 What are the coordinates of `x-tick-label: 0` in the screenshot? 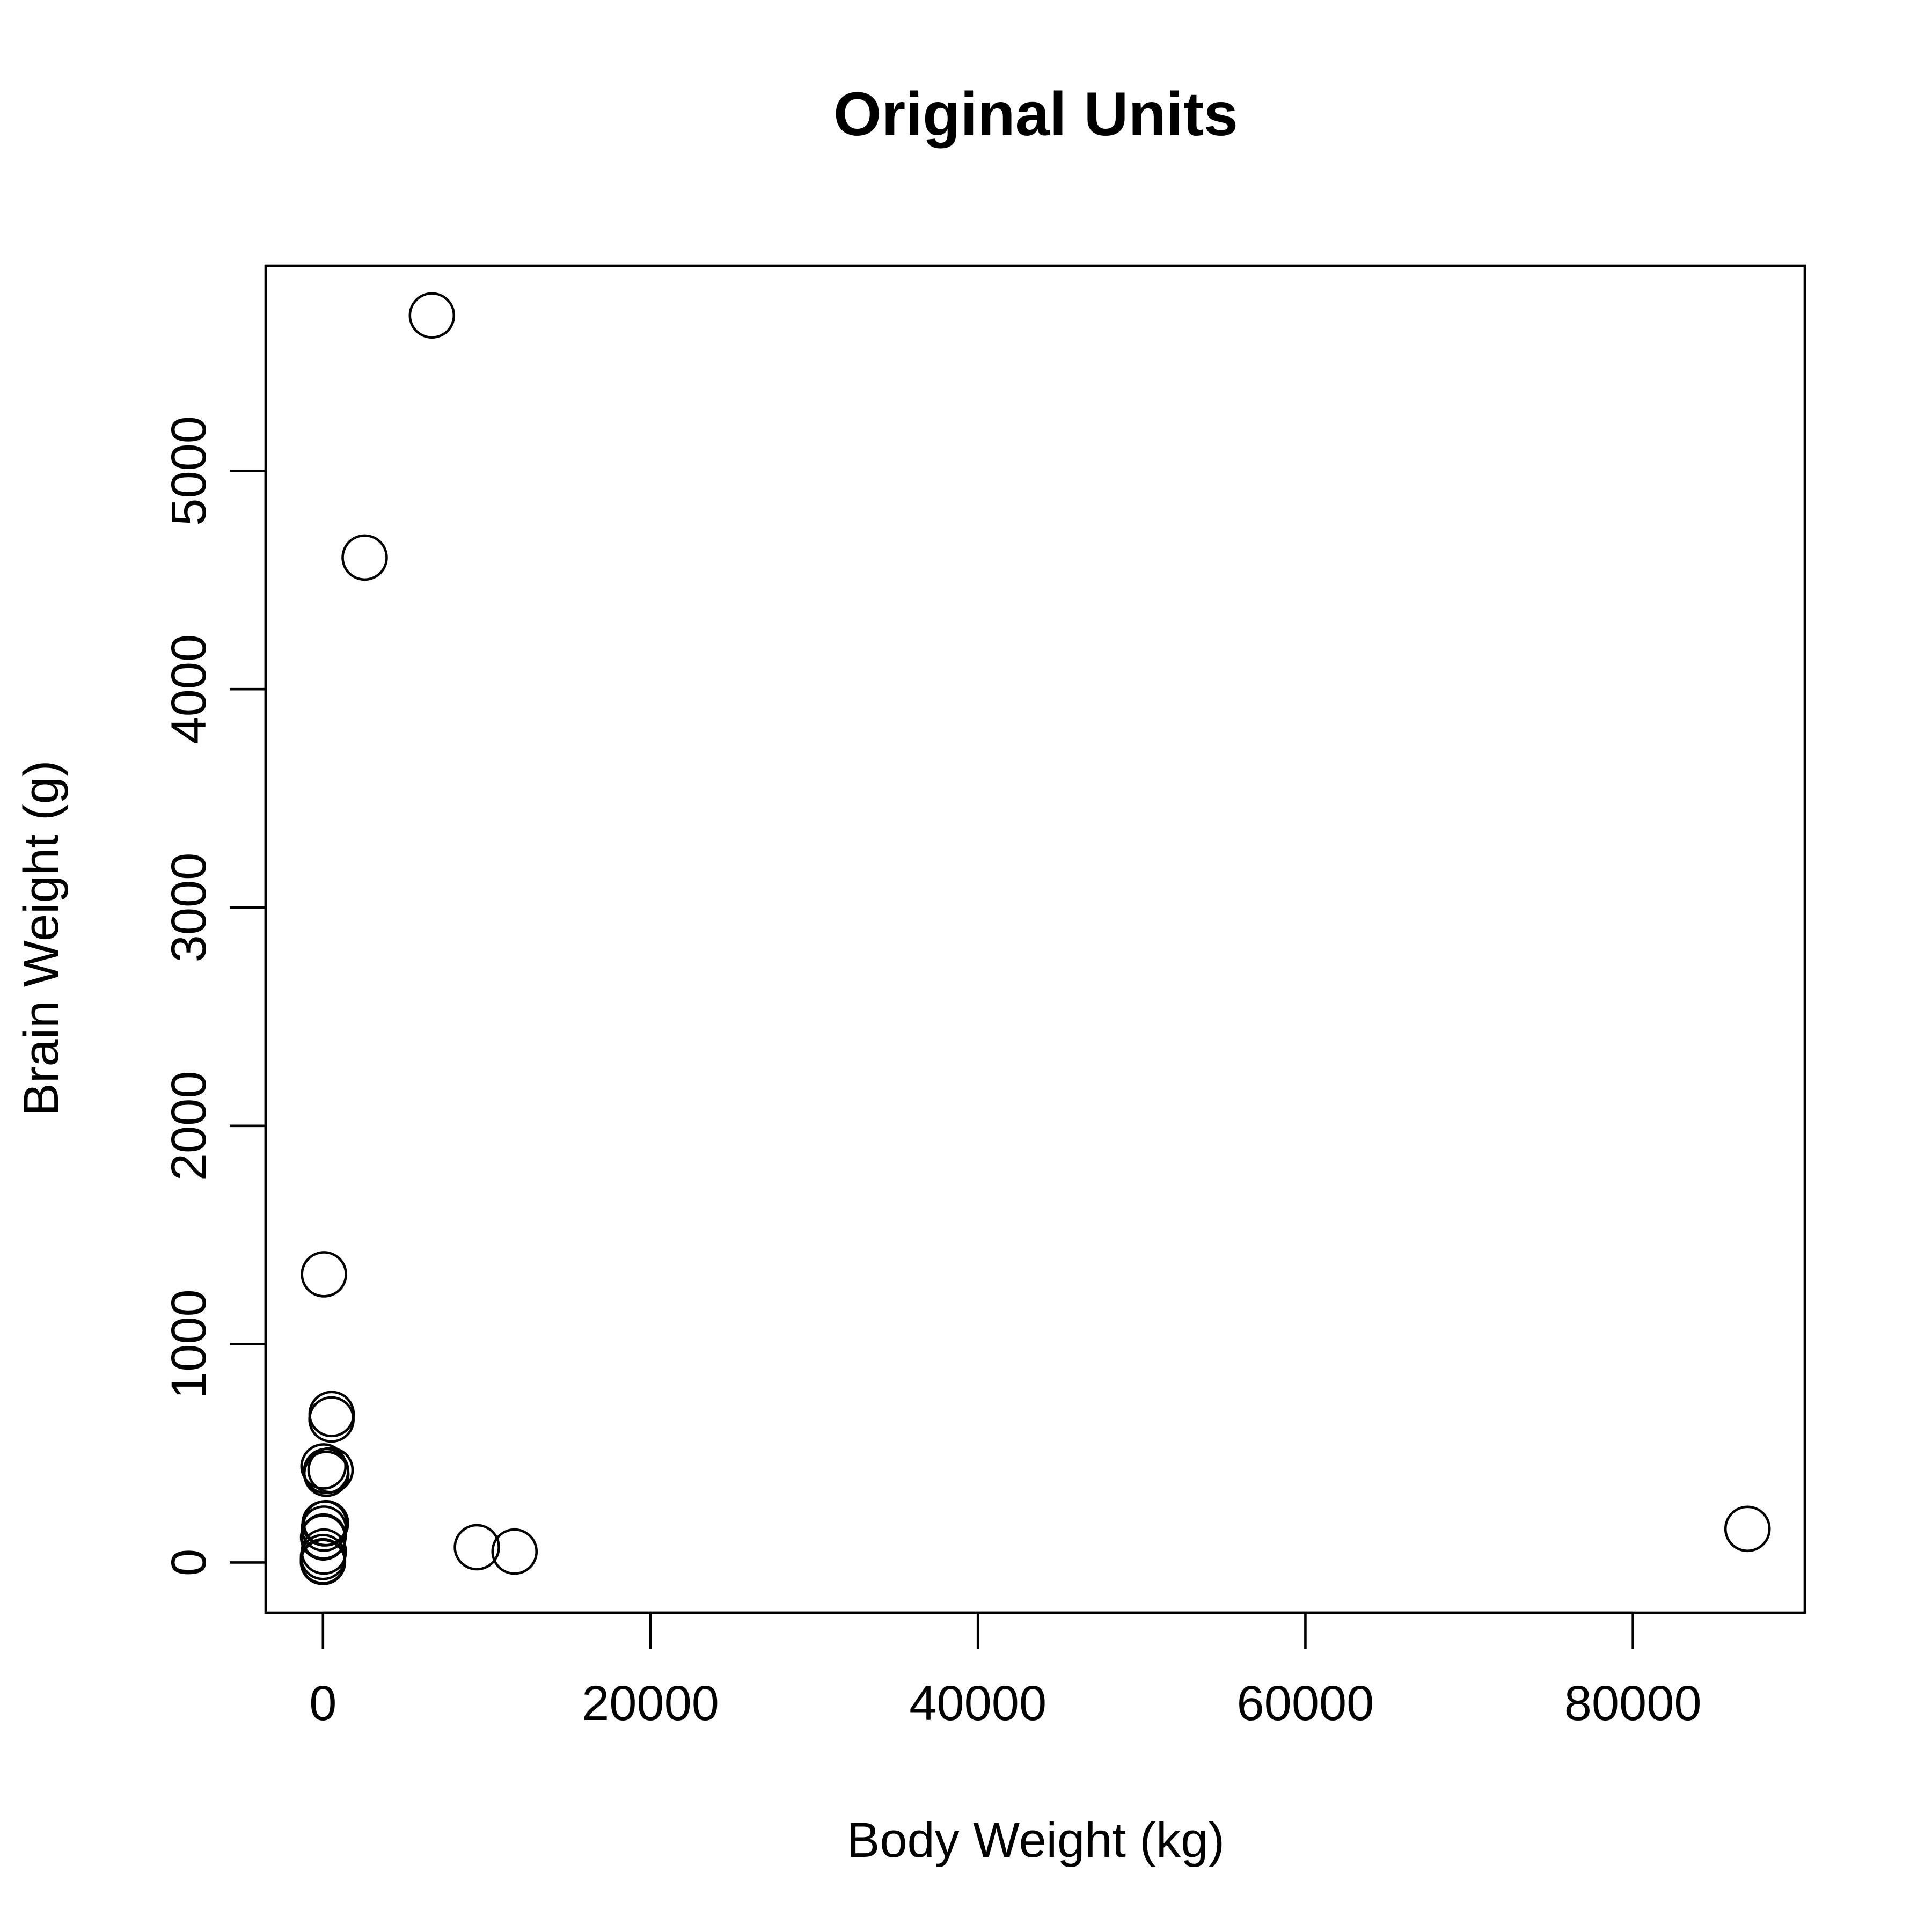 It's located at (322, 1703).